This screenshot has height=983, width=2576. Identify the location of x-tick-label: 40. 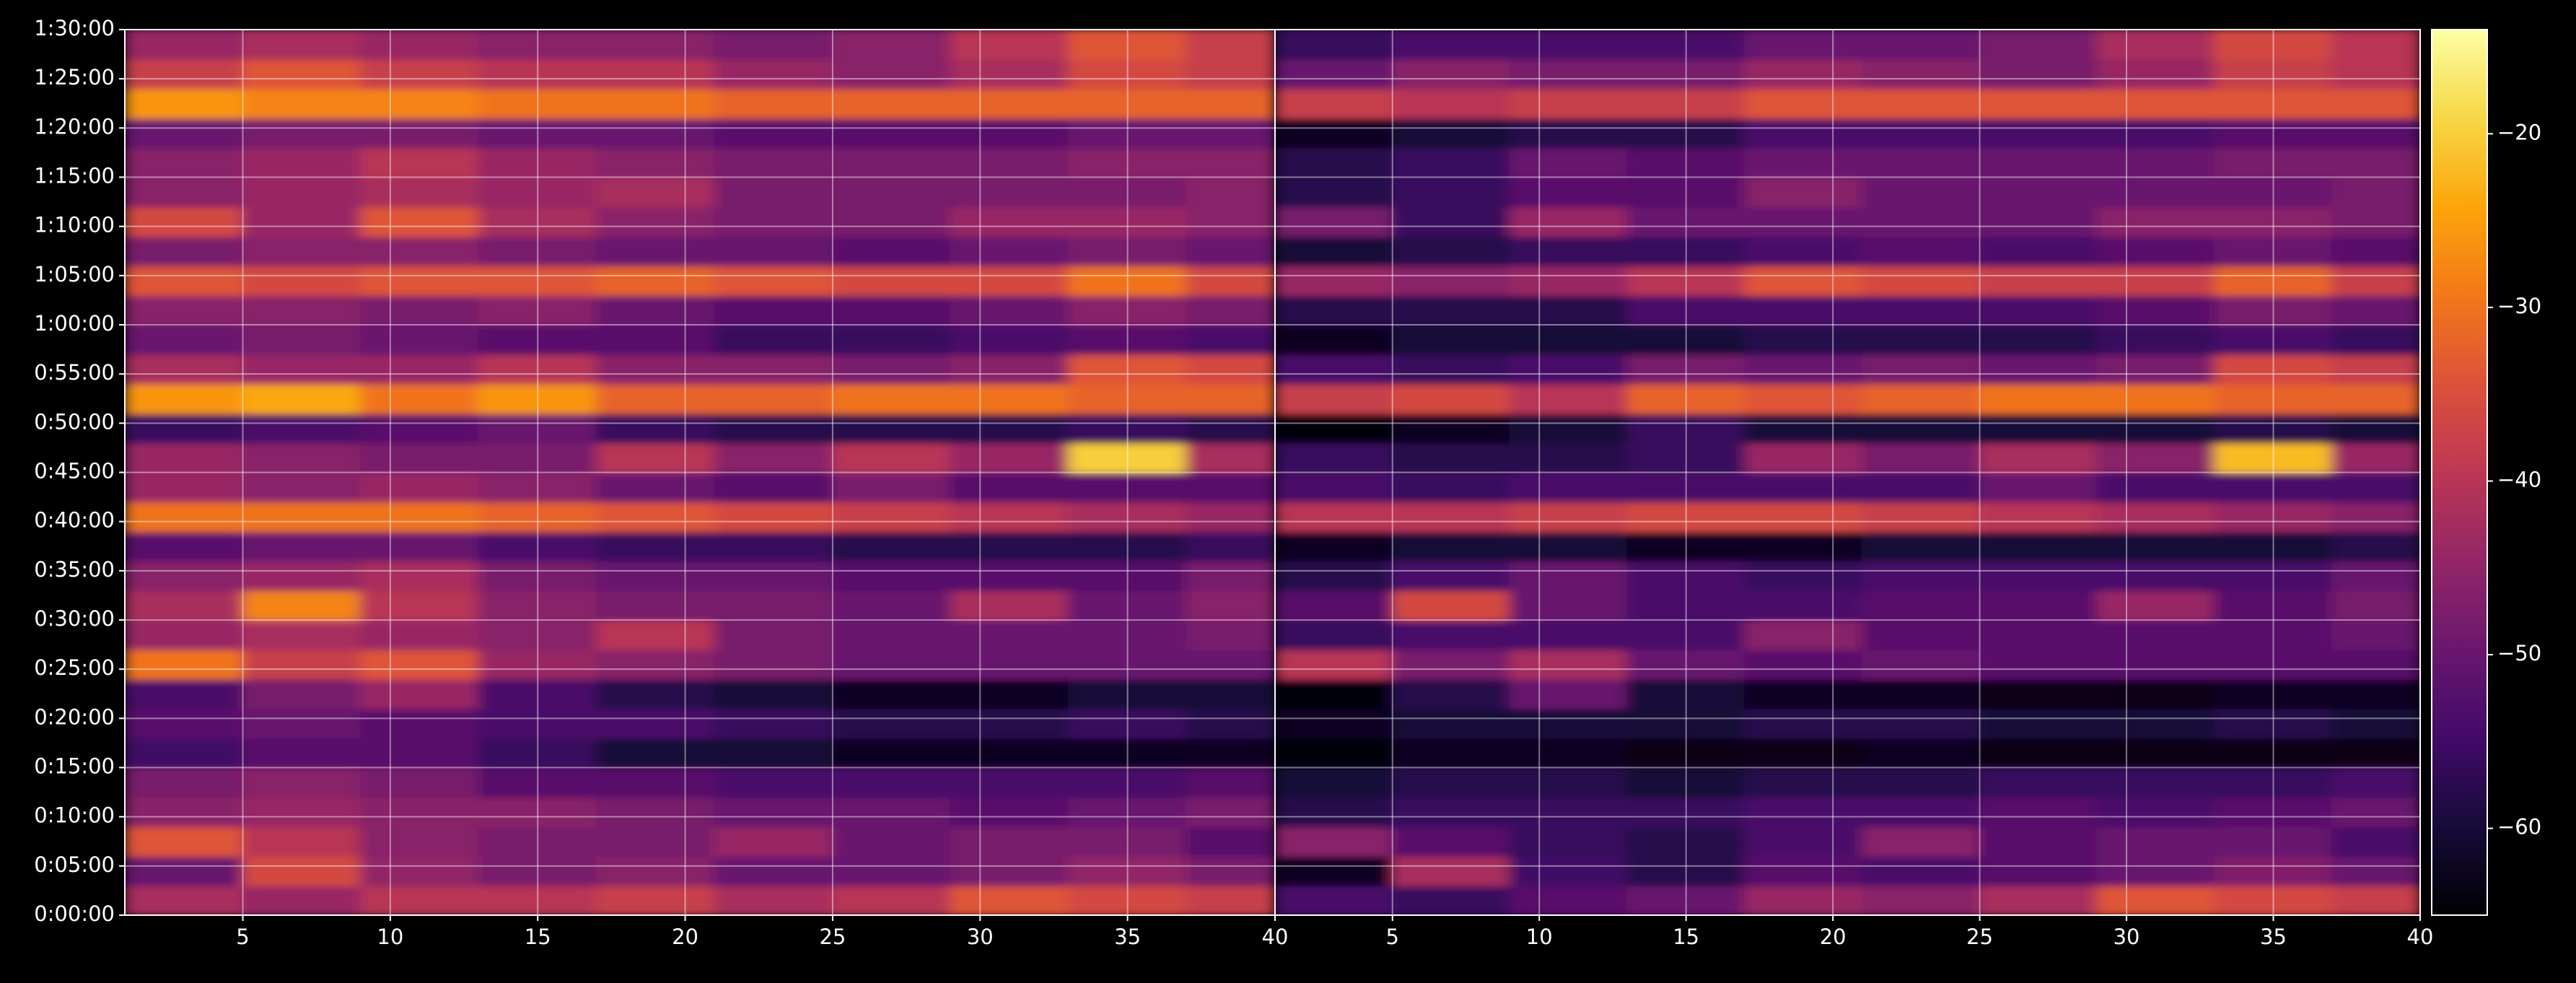
(1275, 937).